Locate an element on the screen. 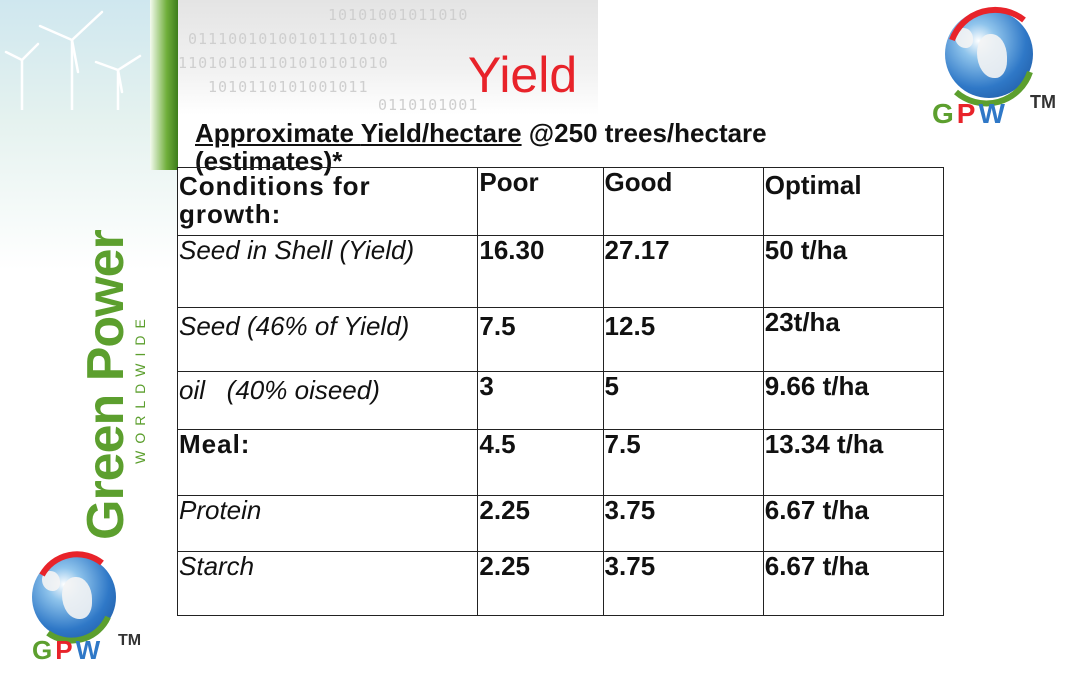 Image resolution: width=1080 pixels, height=675 pixels. header-optimal: Optimal is located at coordinates (853, 201).